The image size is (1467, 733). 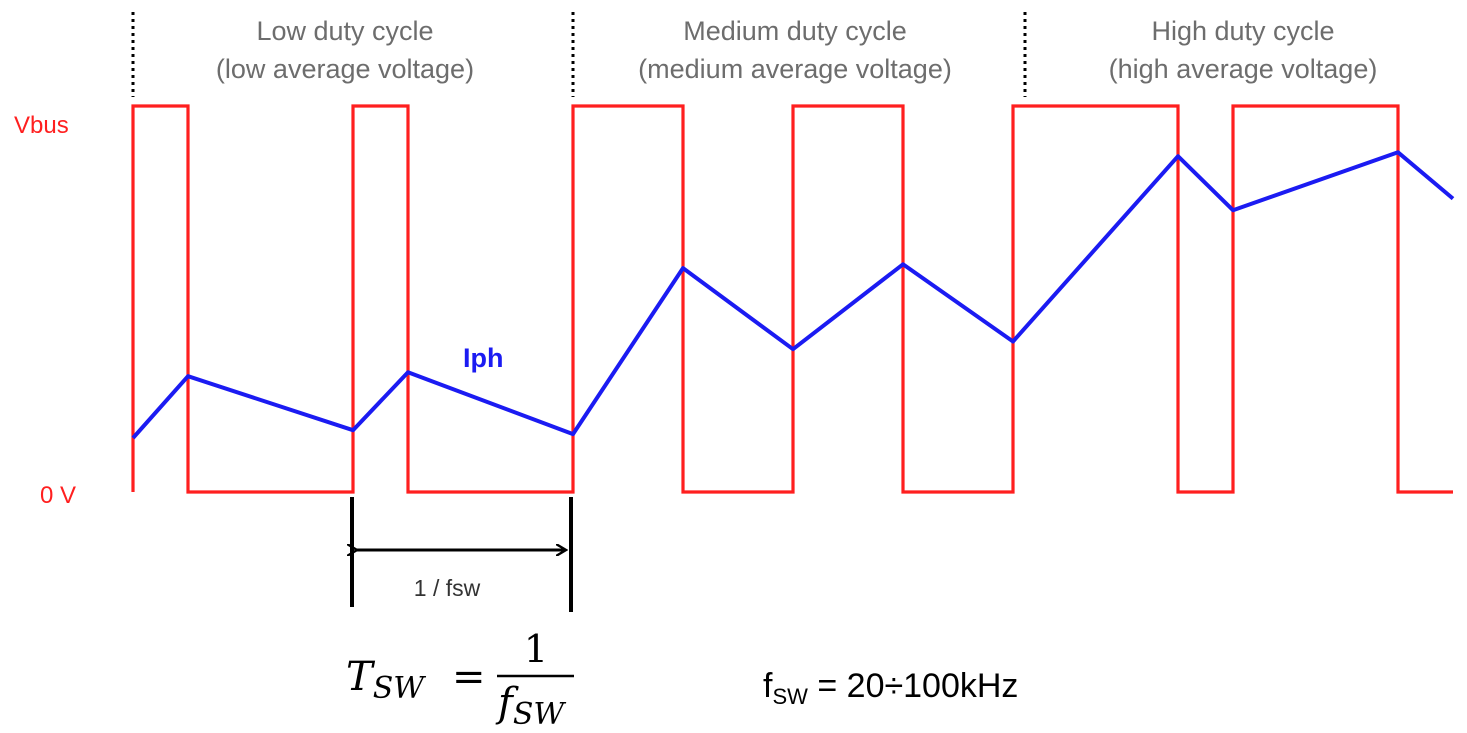 I want to click on formula-denominator: fSW, so click(x=530, y=706).